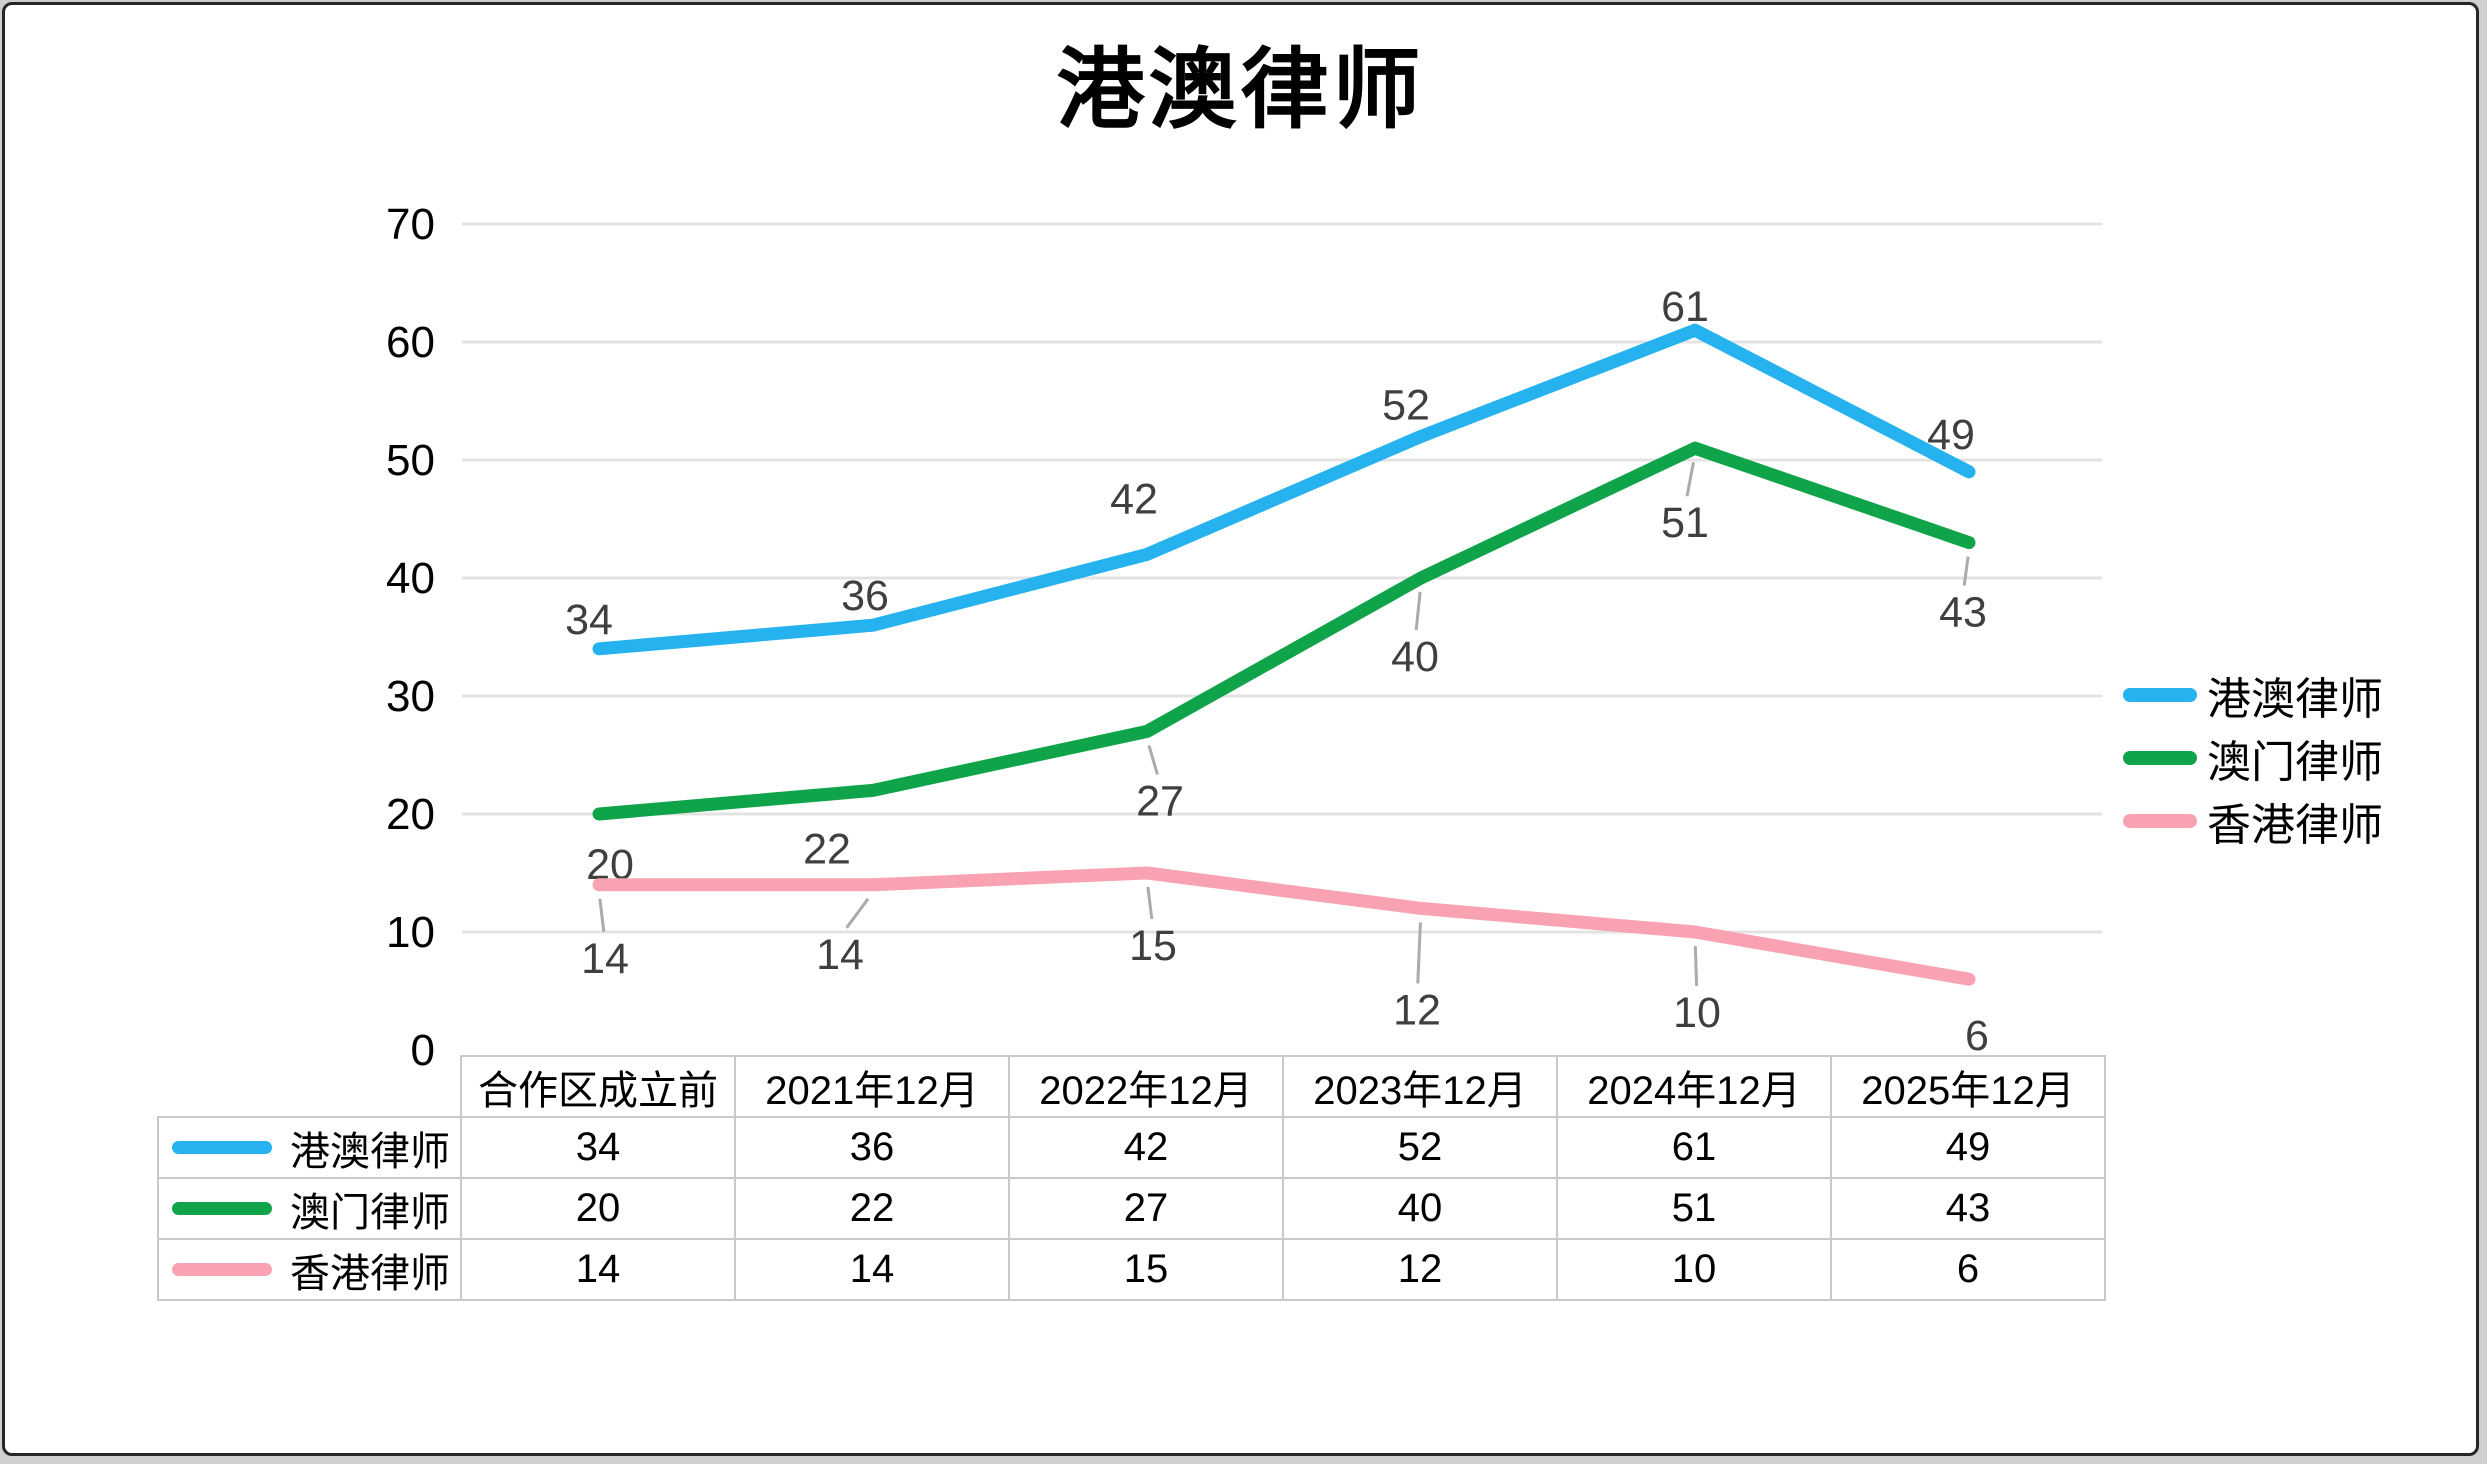  Describe the element at coordinates (598, 1208) in the screenshot. I see `table-cell: 20` at that location.